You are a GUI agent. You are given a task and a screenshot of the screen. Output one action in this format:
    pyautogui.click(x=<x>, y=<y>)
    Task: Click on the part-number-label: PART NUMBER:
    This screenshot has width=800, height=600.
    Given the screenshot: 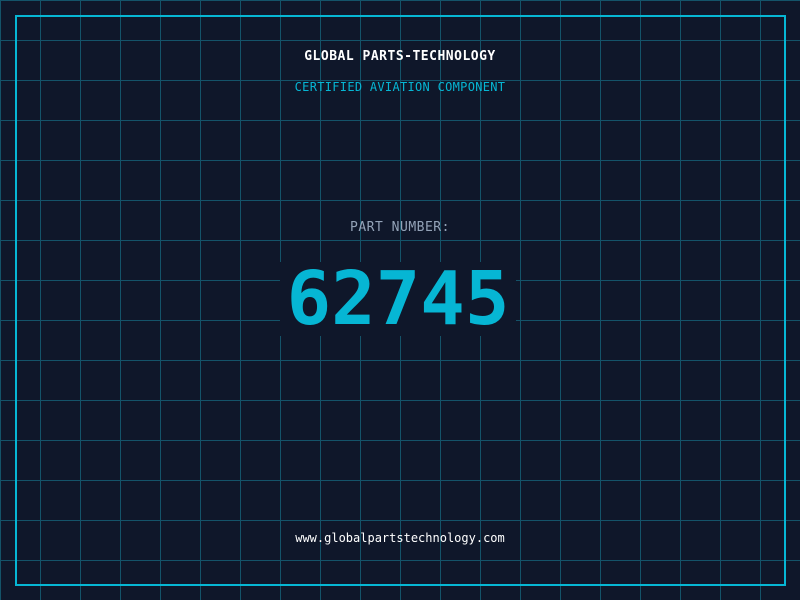 What is the action you would take?
    pyautogui.click(x=400, y=227)
    